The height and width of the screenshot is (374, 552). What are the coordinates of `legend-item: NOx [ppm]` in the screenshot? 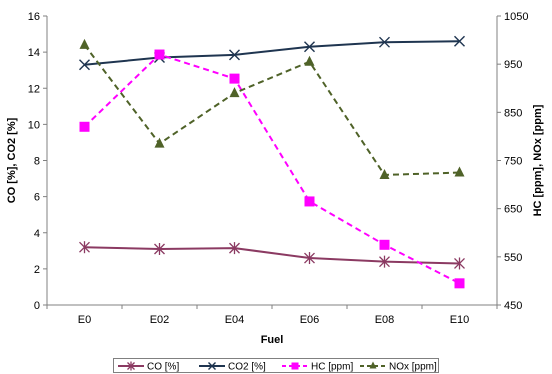 It's located at (398, 367).